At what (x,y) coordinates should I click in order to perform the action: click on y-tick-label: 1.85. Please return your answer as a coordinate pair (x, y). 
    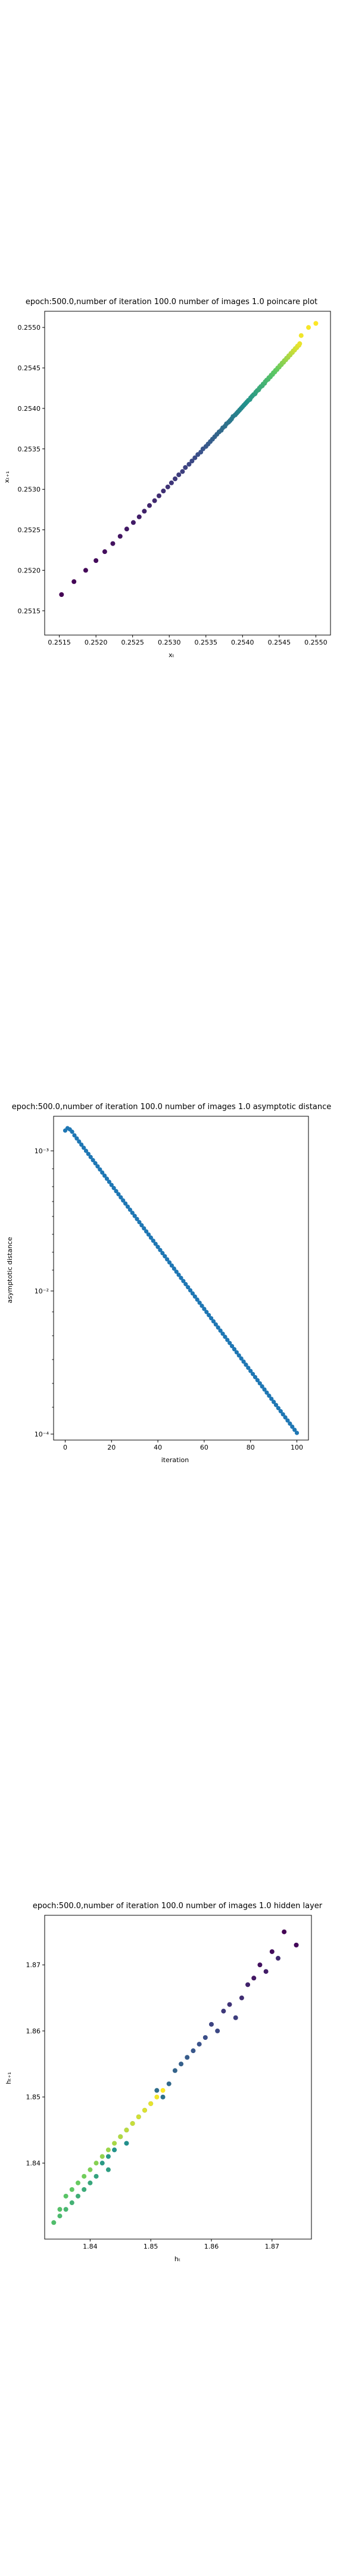
    Looking at the image, I should click on (34, 2097).